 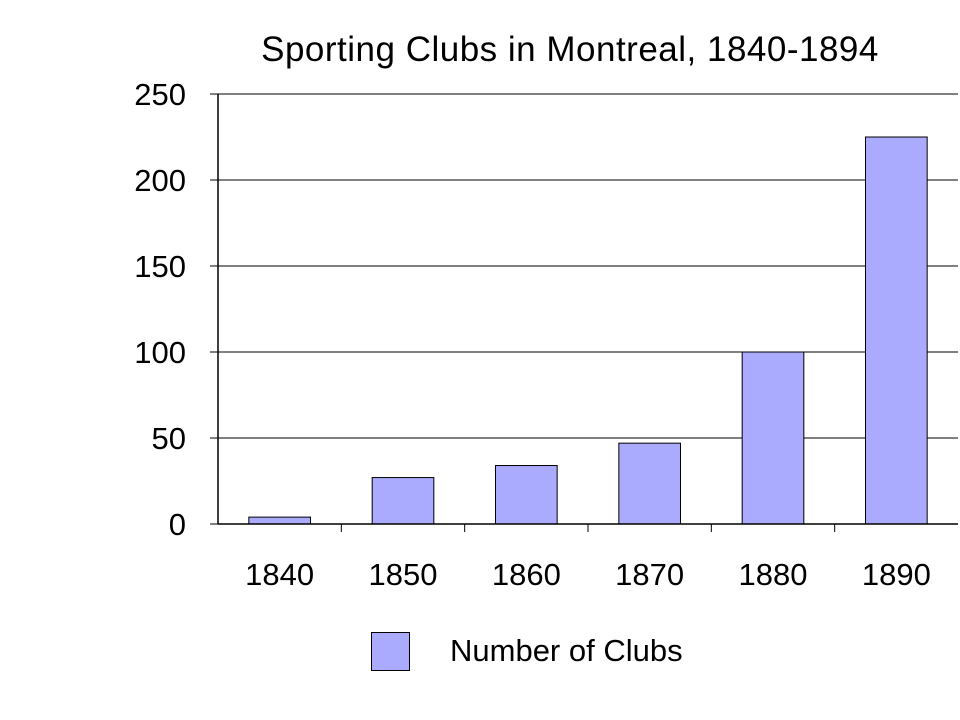 I want to click on y-tick-label: 250, so click(x=160, y=94).